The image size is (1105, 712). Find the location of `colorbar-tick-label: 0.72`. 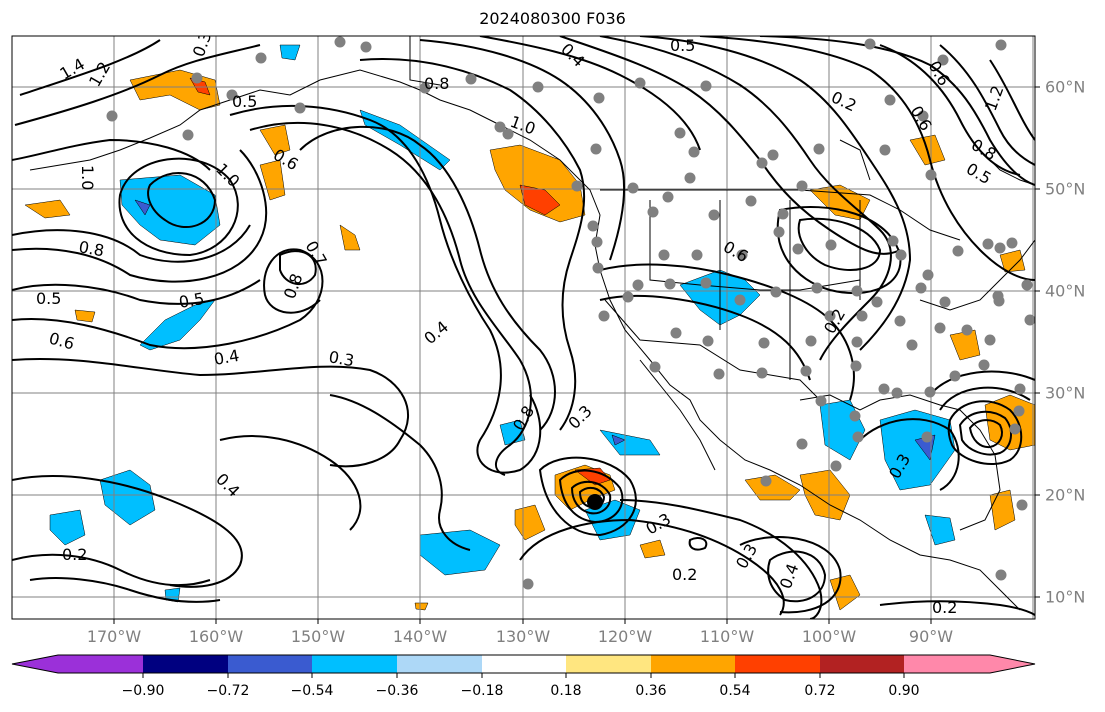

colorbar-tick-label: 0.72 is located at coordinates (820, 691).